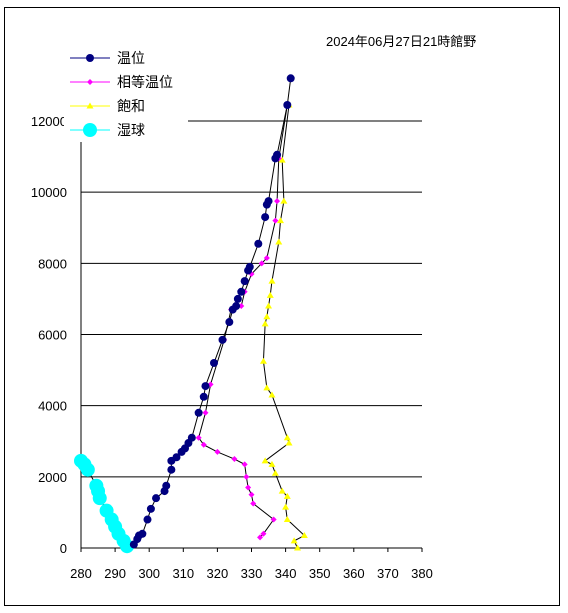 Image resolution: width=568 pixels, height=613 pixels. Describe the element at coordinates (115, 573) in the screenshot. I see `x-tick-label: 290` at that location.